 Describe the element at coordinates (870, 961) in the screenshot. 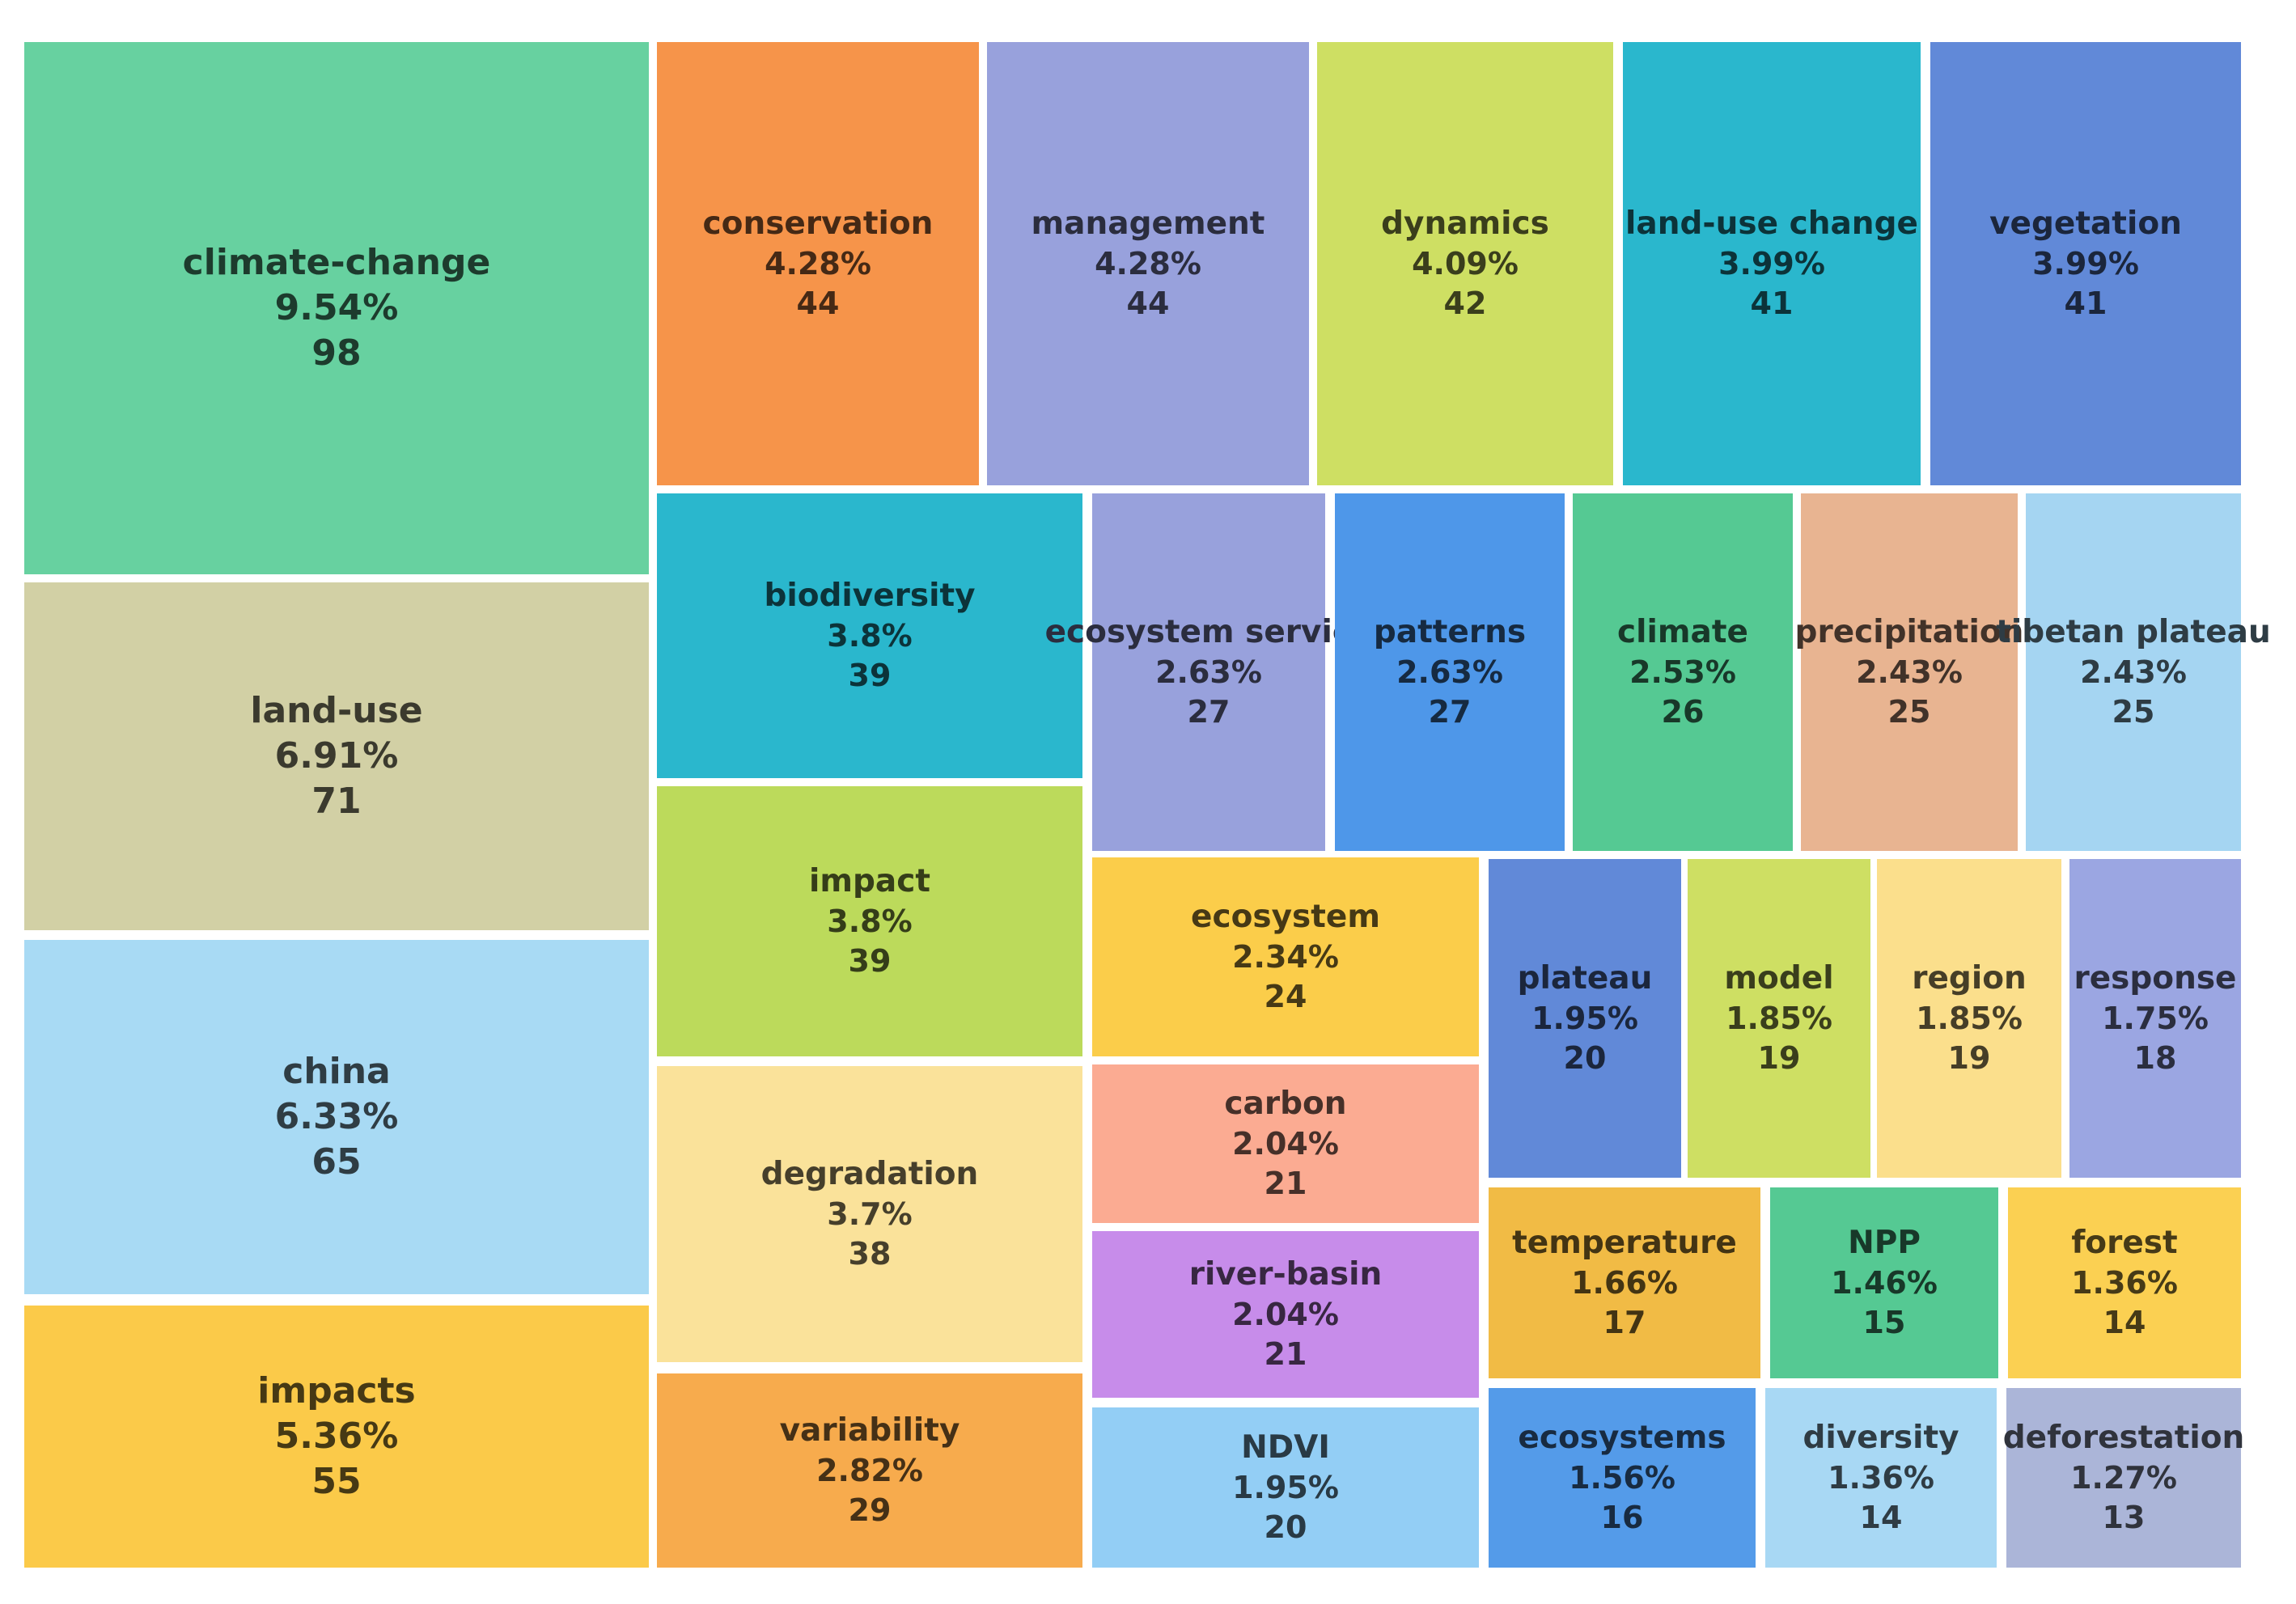

I see `cell-count: 39` at that location.